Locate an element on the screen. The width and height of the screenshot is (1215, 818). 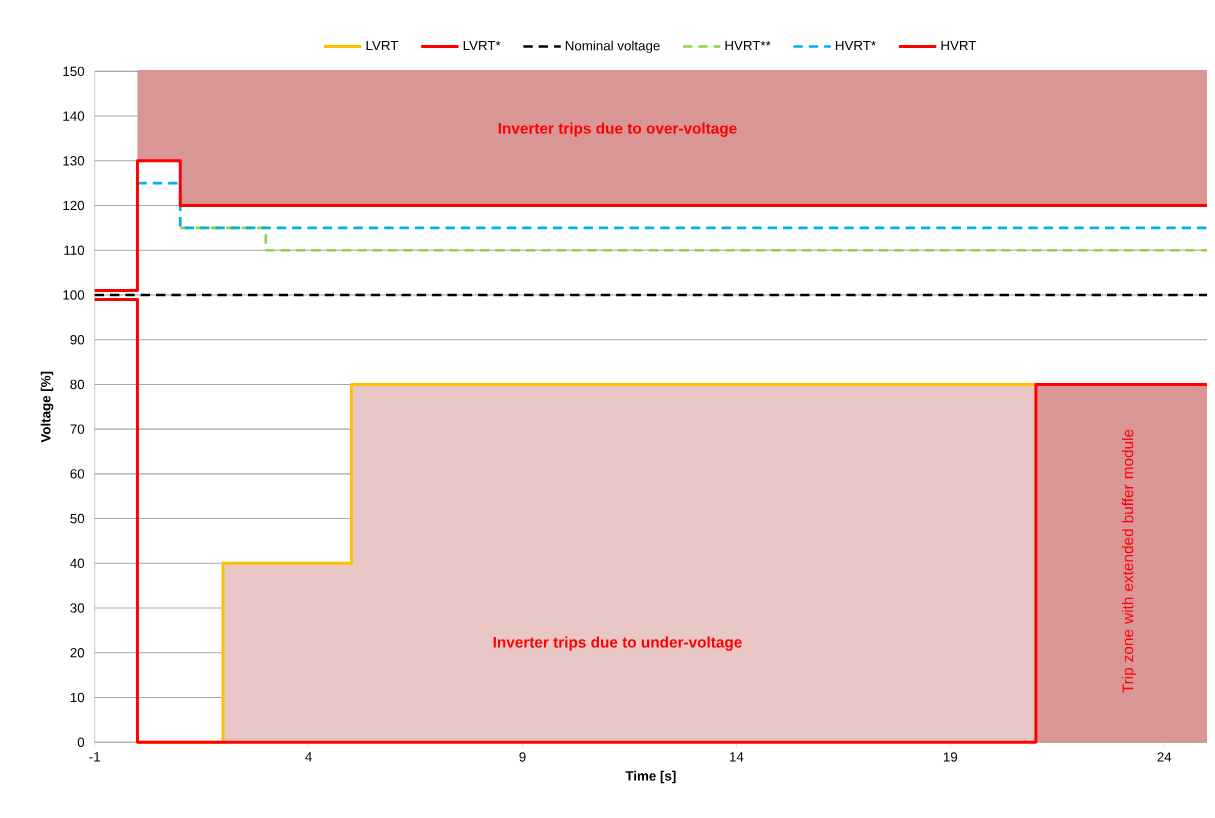
x-axis-title: Time [s] is located at coordinates (650, 777).